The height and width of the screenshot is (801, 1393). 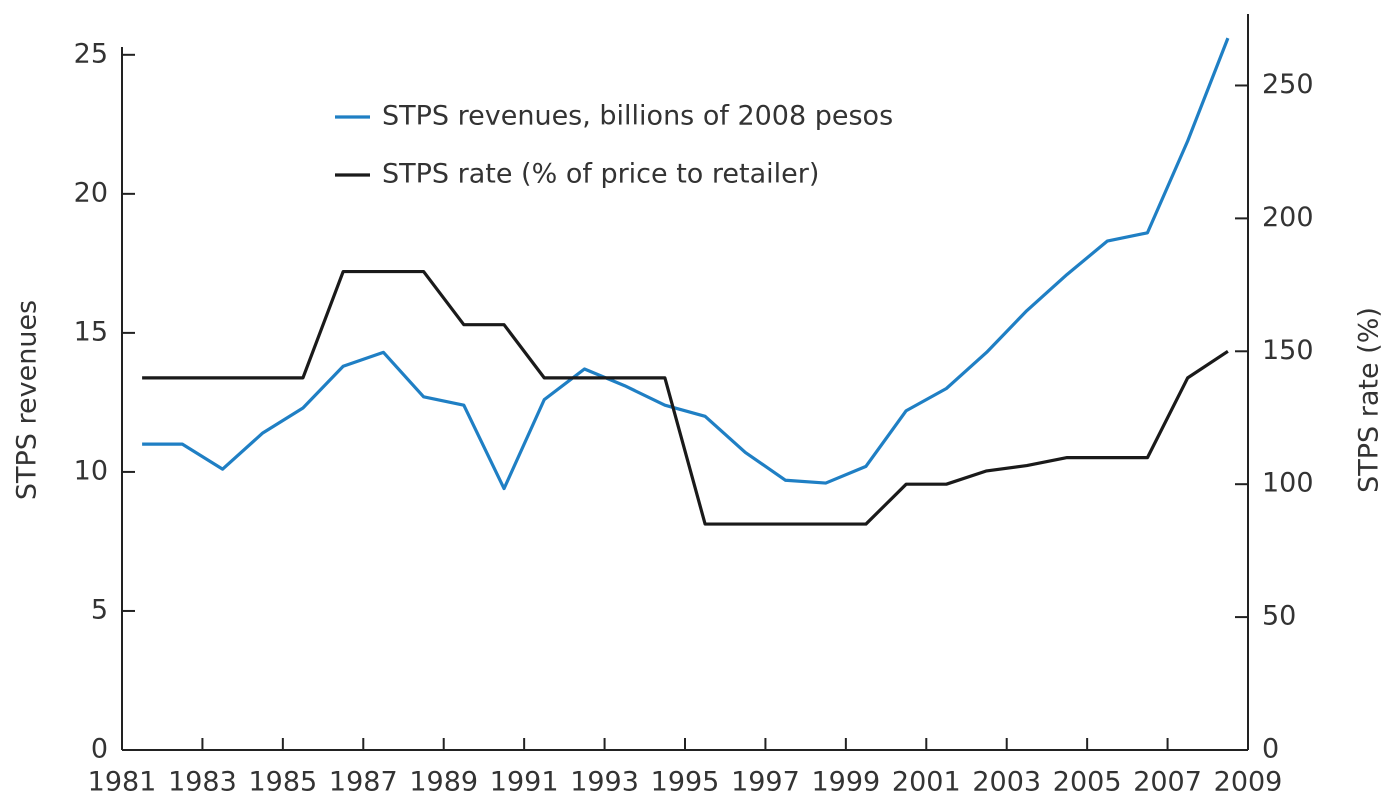 I want to click on y2-tick-label: 0, so click(x=1270, y=749).